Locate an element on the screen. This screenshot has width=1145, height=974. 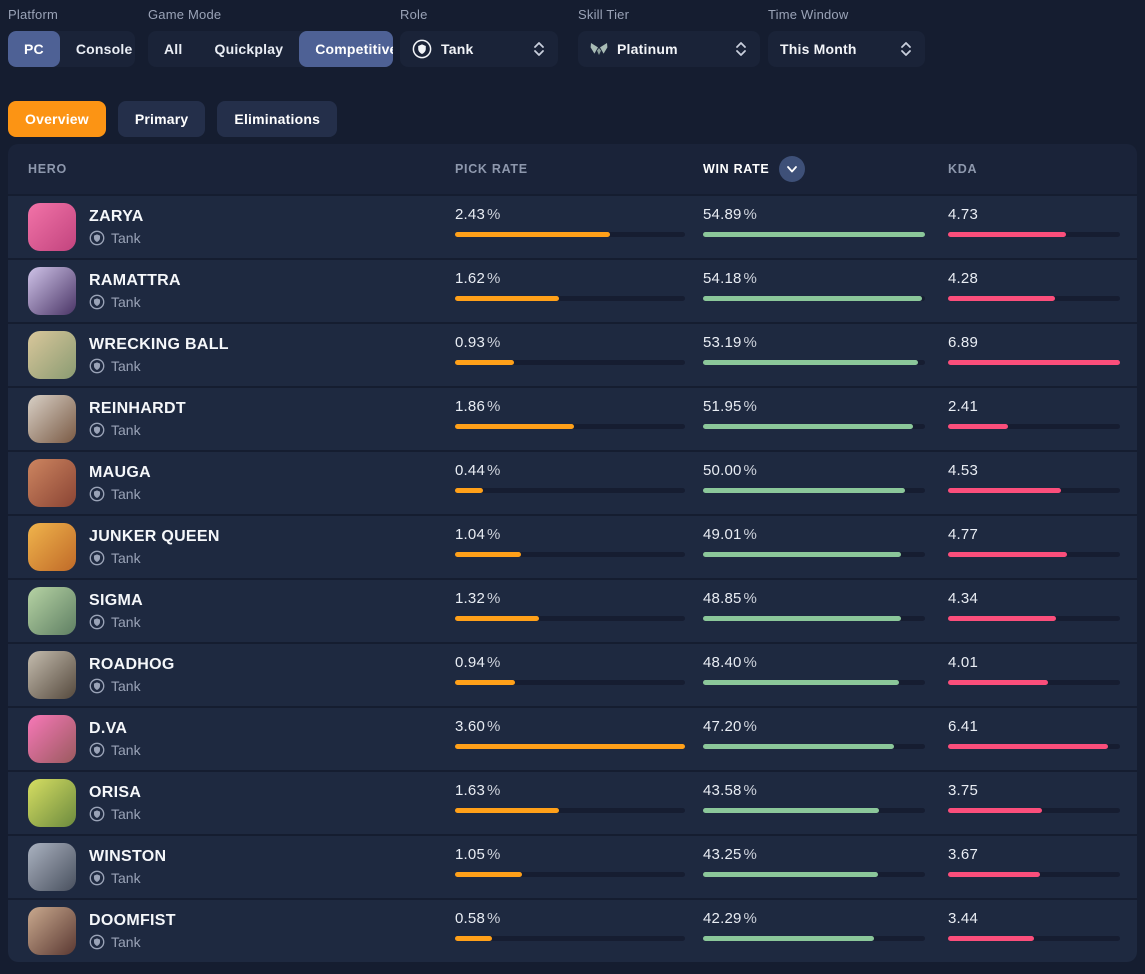
skill-tier-label: Skill Tier is located at coordinates (604, 14).